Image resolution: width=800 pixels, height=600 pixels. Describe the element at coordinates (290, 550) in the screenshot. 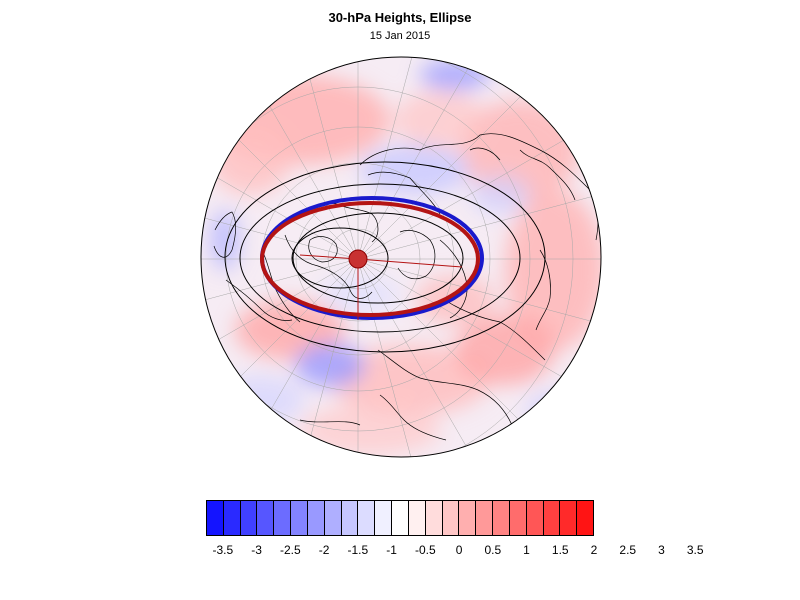

I see `colorbar-tick-label: -2.5` at that location.